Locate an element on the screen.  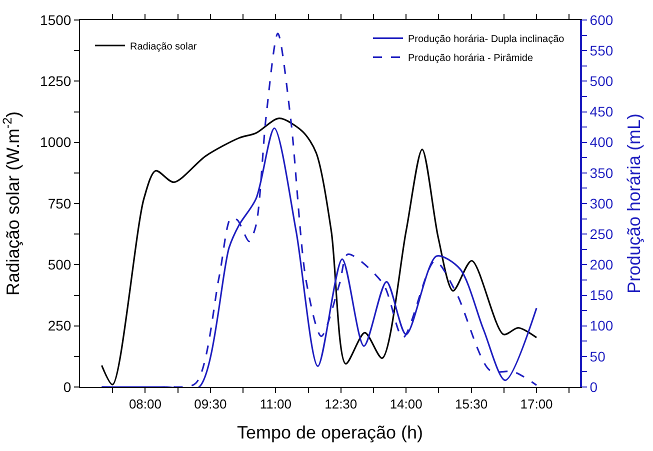
y-tick-label: 250 is located at coordinates (60, 326).